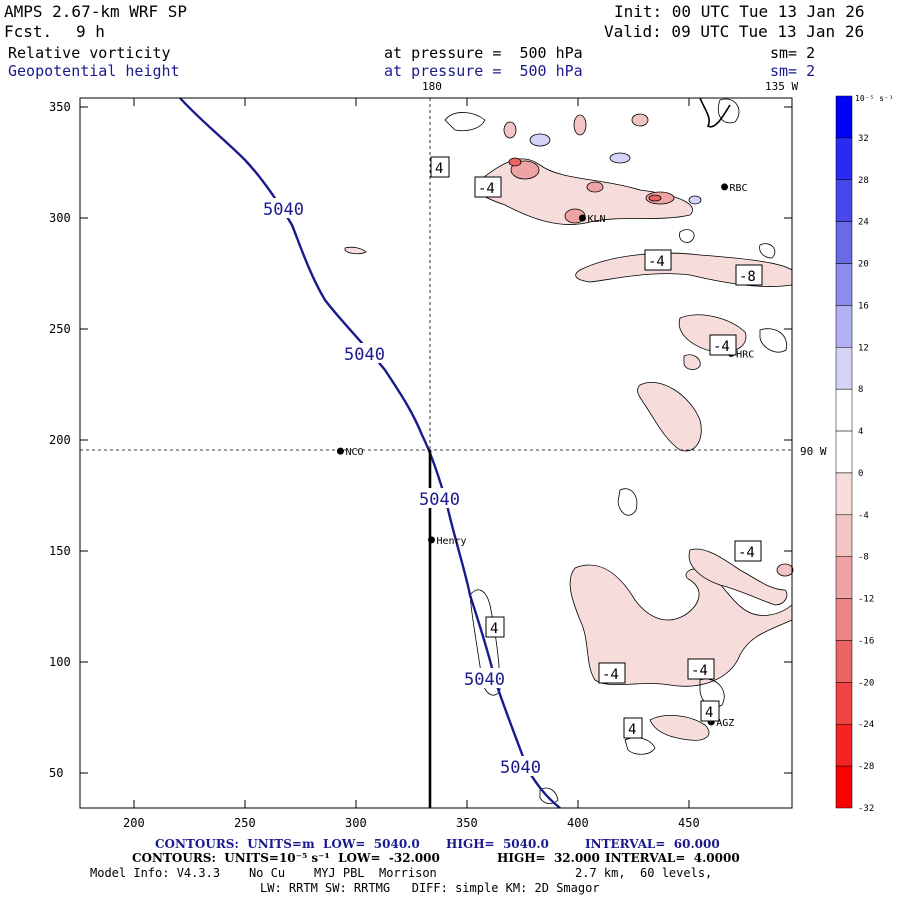 The height and width of the screenshot is (900, 900). What do you see at coordinates (863, 558) in the screenshot?
I see `colorbar-level: -8` at bounding box center [863, 558].